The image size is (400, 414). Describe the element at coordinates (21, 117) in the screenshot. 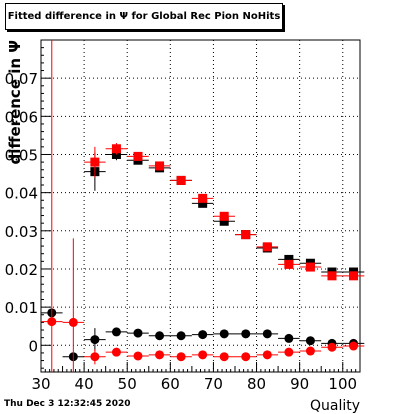

I see `y-tick-label: 0.06` at that location.